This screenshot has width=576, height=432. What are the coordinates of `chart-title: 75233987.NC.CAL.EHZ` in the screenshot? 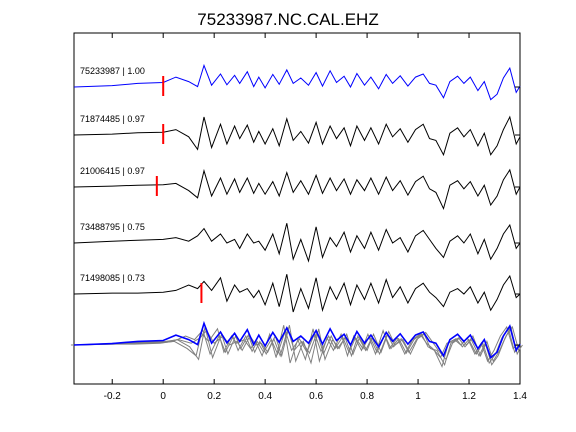 It's located at (287, 19).